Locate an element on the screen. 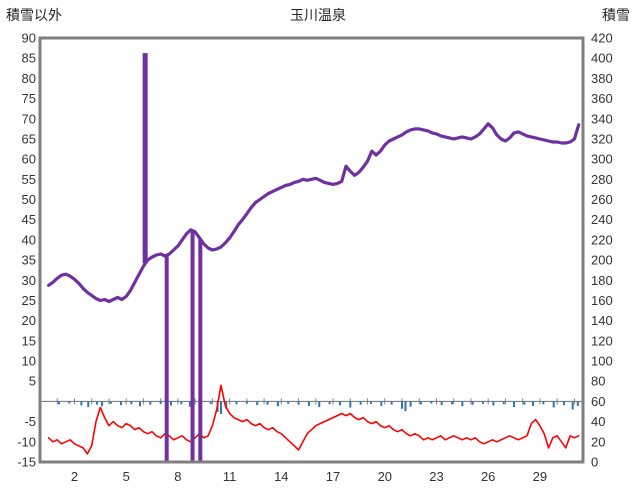 The image size is (636, 501). y-left-tick-label: 55 is located at coordinates (29, 179).